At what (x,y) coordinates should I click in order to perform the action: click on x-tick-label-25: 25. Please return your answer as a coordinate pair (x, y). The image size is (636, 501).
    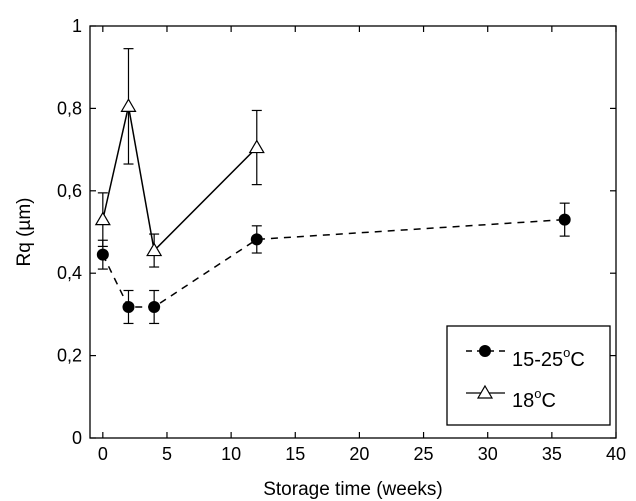
    Looking at the image, I should click on (424, 454).